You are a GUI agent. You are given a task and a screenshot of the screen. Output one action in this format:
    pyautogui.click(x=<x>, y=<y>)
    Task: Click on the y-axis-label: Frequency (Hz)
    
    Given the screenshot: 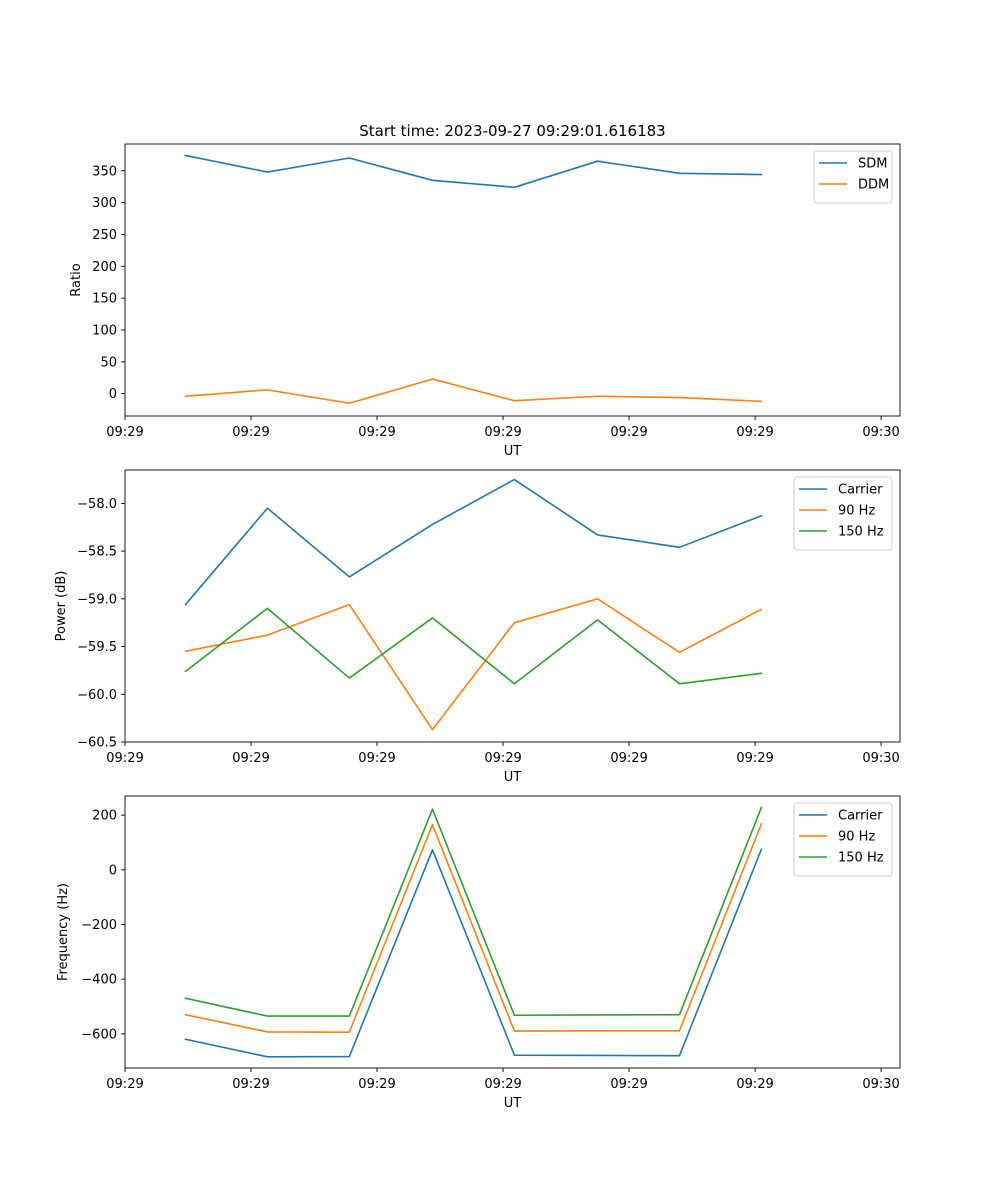 What is the action you would take?
    pyautogui.click(x=63, y=932)
    